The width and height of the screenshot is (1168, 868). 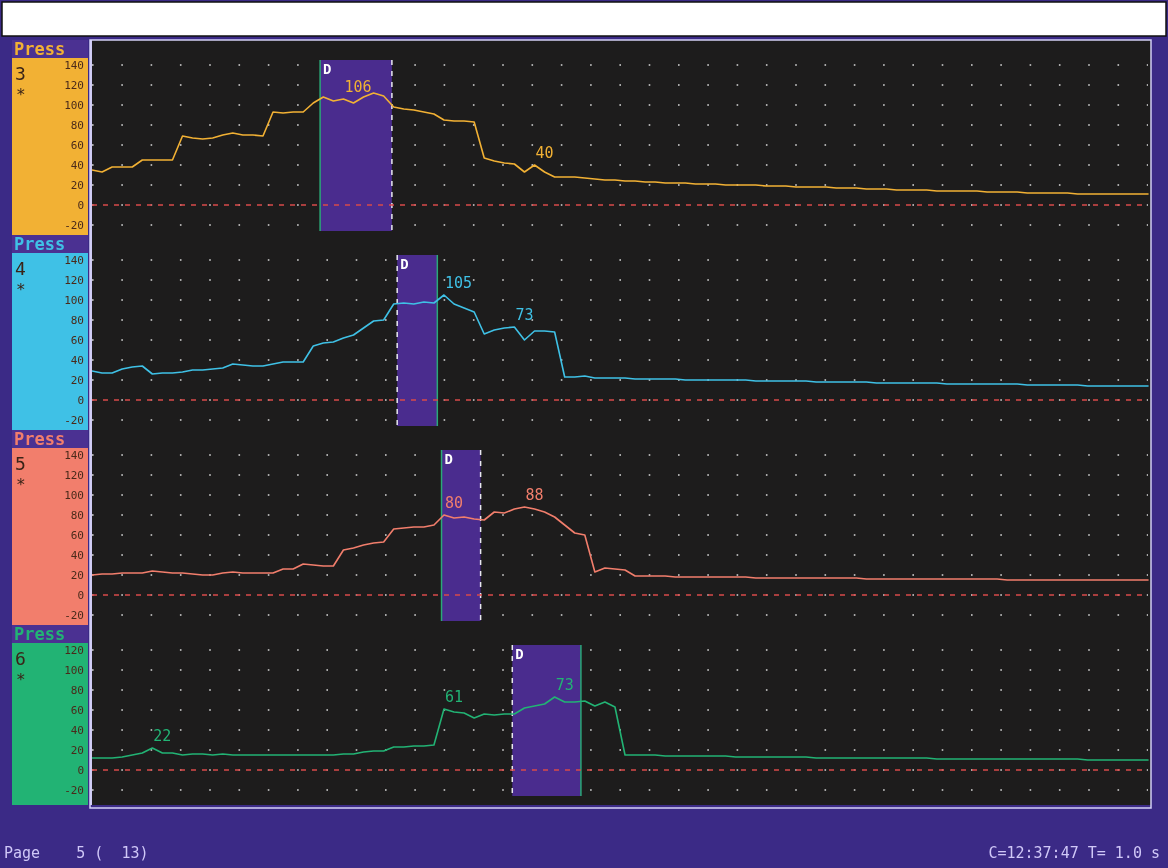 What do you see at coordinates (76, 853) in the screenshot?
I see `text: Page 5 ( 13)` at bounding box center [76, 853].